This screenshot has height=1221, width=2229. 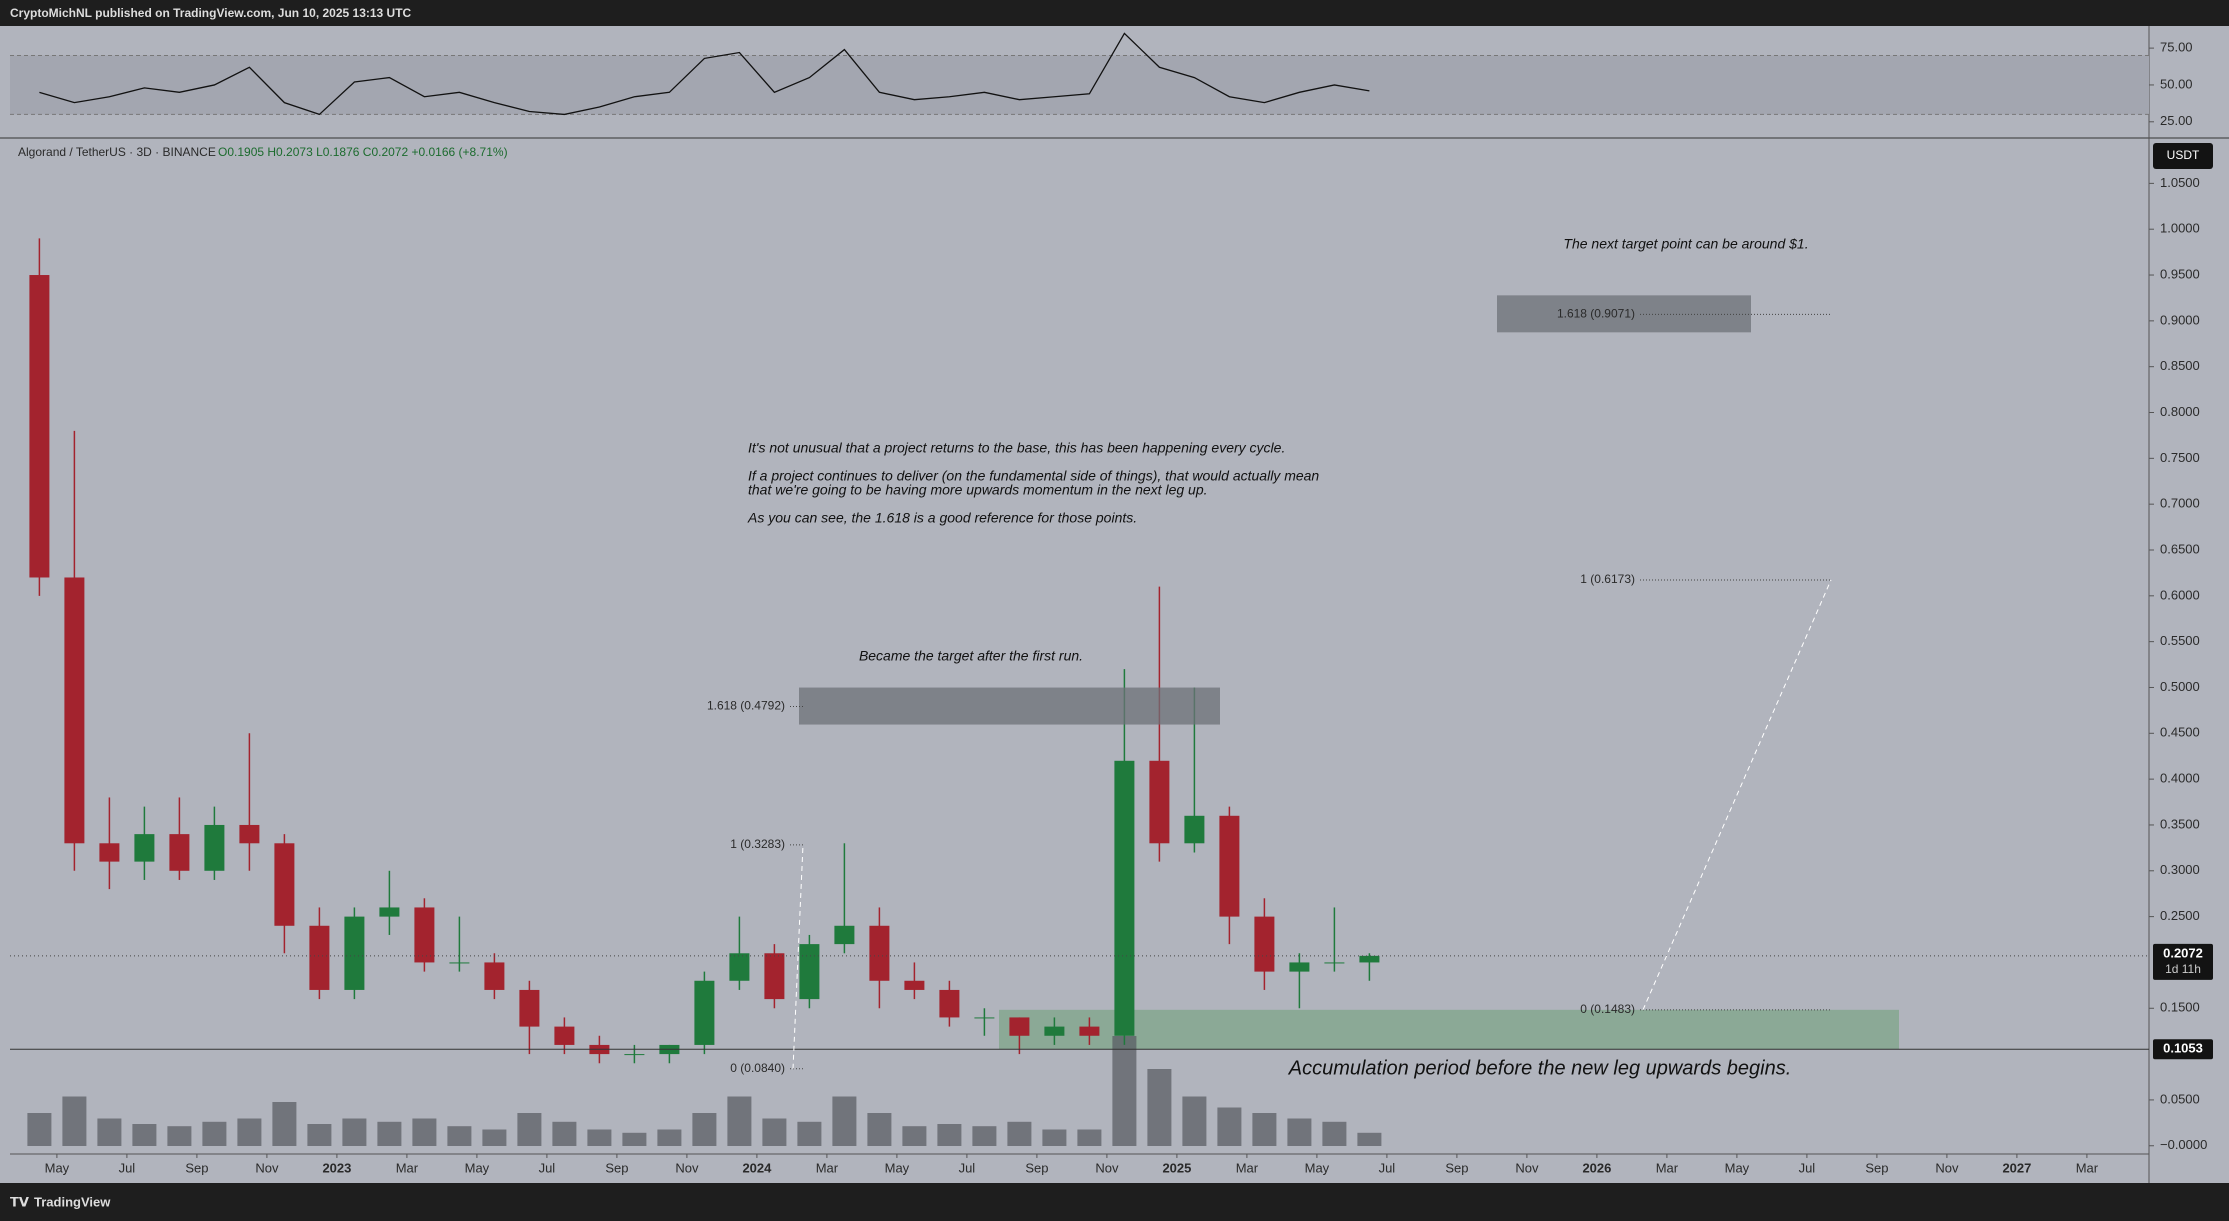 I want to click on rsi-tick-label: 75.00, so click(x=2176, y=47).